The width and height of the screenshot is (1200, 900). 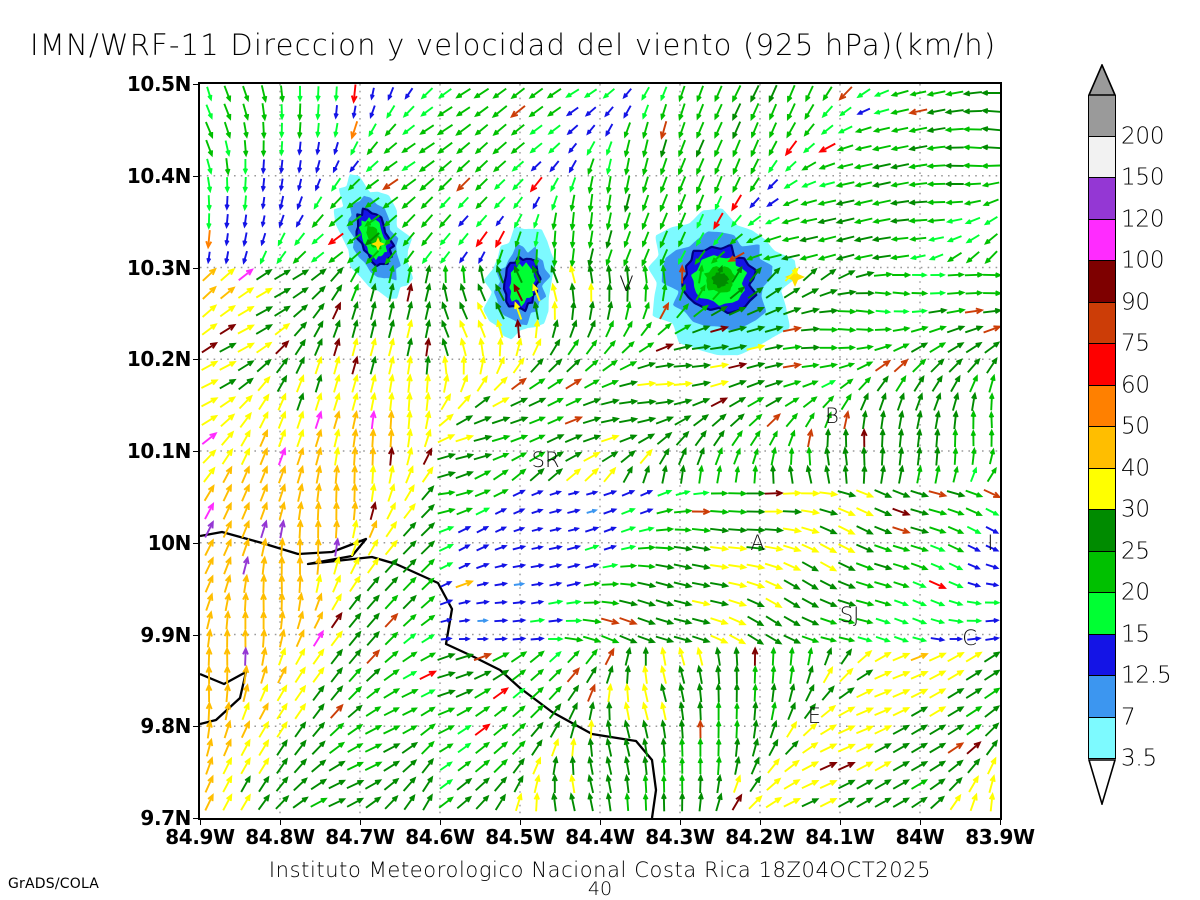 What do you see at coordinates (1135, 509) in the screenshot?
I see `colorbar-label: 30` at bounding box center [1135, 509].